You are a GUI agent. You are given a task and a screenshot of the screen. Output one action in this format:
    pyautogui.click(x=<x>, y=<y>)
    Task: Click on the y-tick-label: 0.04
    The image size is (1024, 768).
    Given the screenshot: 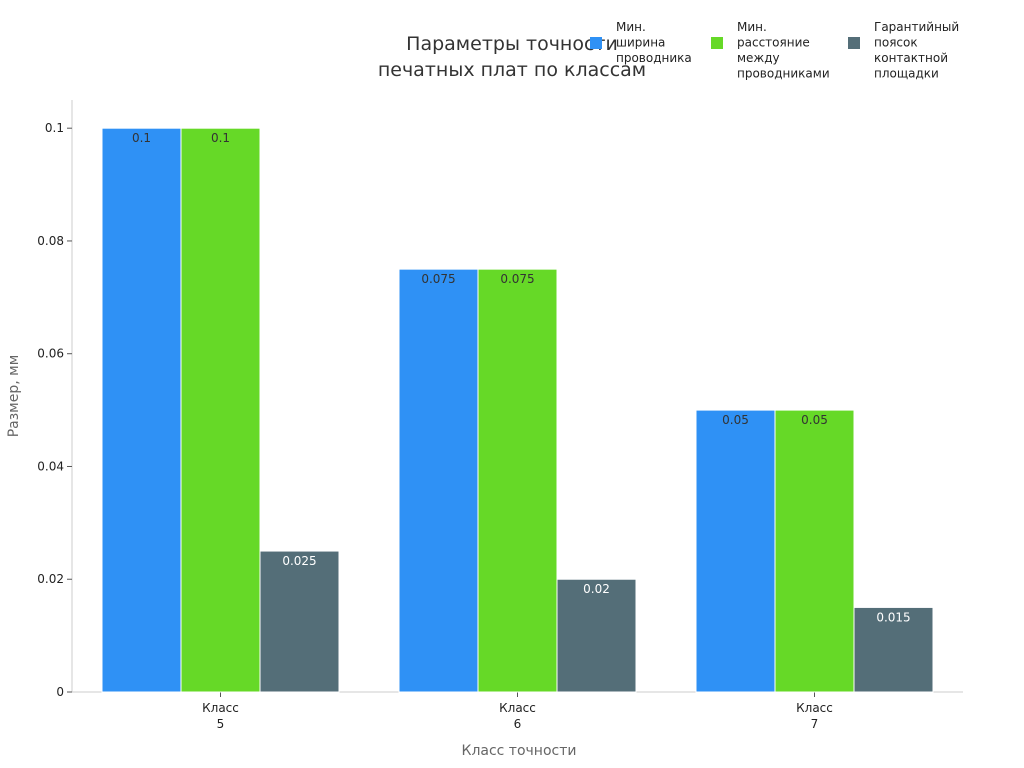 What is the action you would take?
    pyautogui.click(x=50, y=466)
    